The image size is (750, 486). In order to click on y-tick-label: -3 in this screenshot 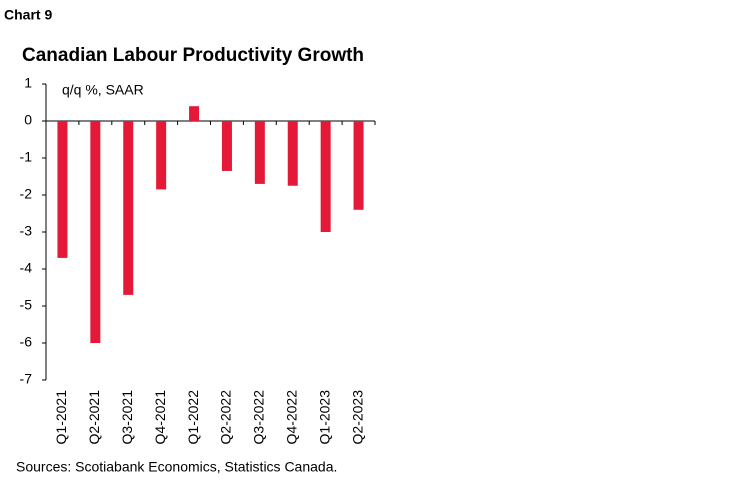, I will do `click(26, 231)`.